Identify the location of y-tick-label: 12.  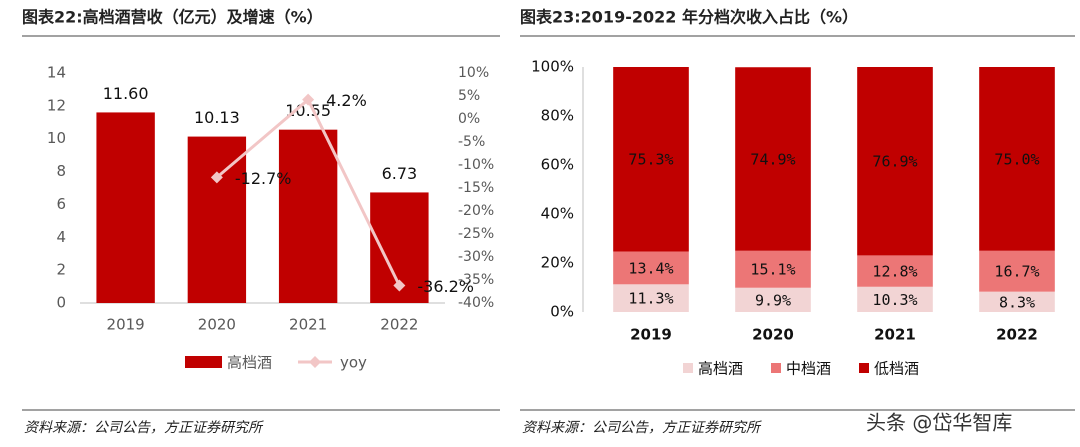
(56, 105).